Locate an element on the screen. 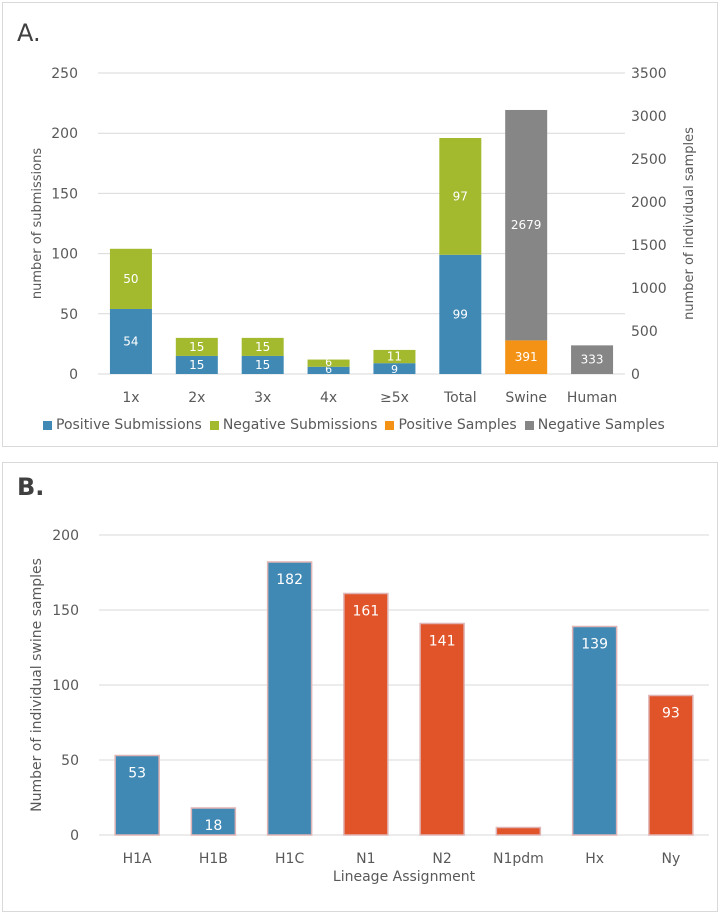 This screenshot has width=722, height=916. legend-label-positive-samples: Positive Samples is located at coordinates (457, 425).